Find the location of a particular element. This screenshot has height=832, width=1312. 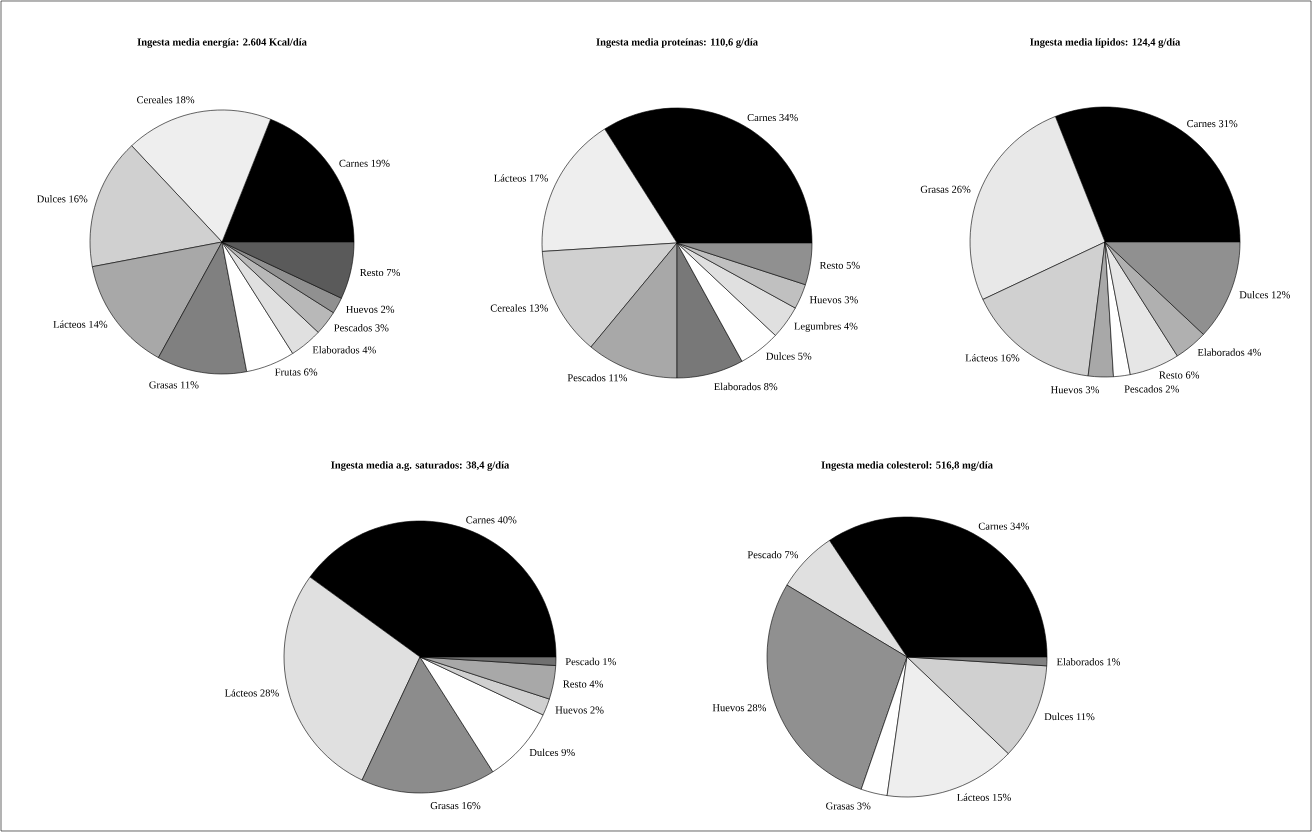

data-label: 19% is located at coordinates (380, 163).